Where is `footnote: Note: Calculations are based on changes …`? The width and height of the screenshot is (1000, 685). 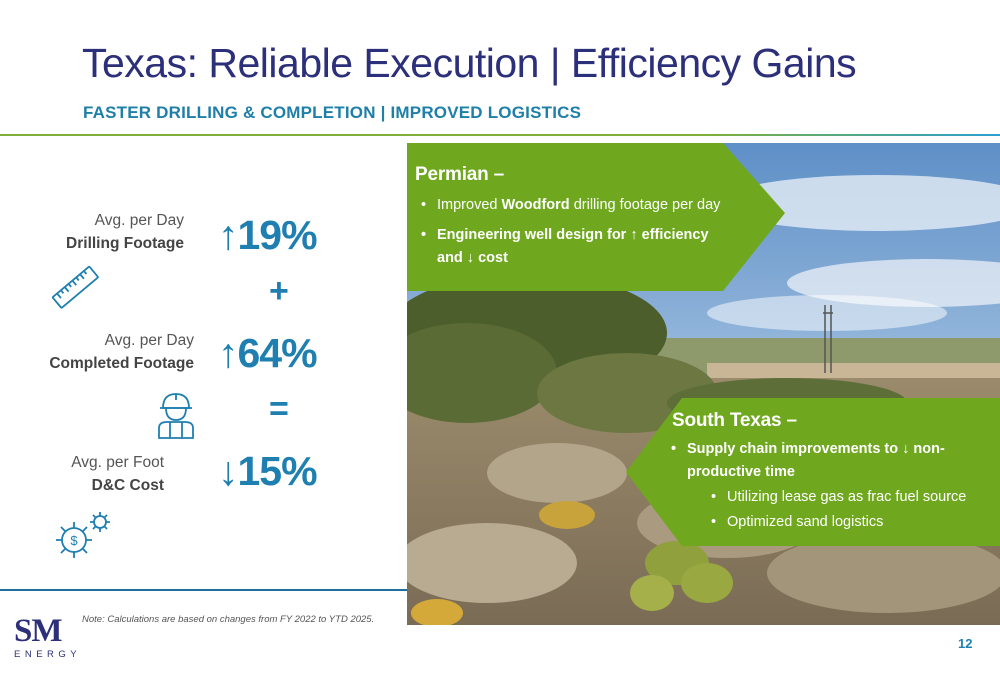 footnote: Note: Calculations are based on changes … is located at coordinates (228, 619).